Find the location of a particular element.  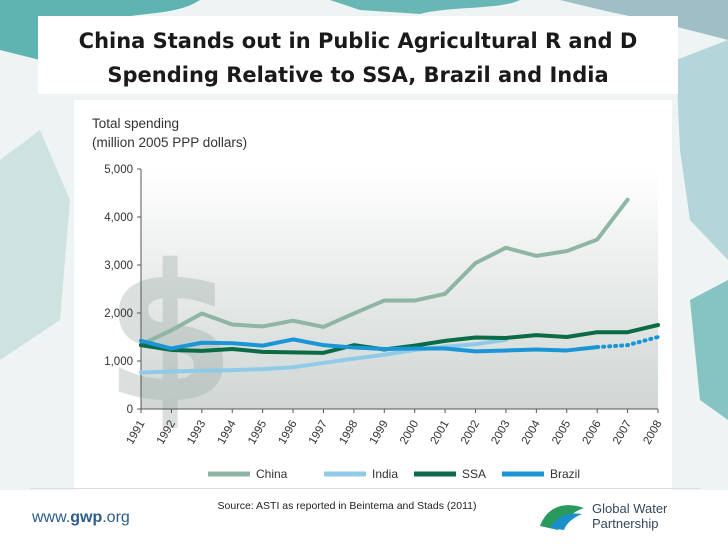

x-tick-label: 2003 is located at coordinates (500, 433).